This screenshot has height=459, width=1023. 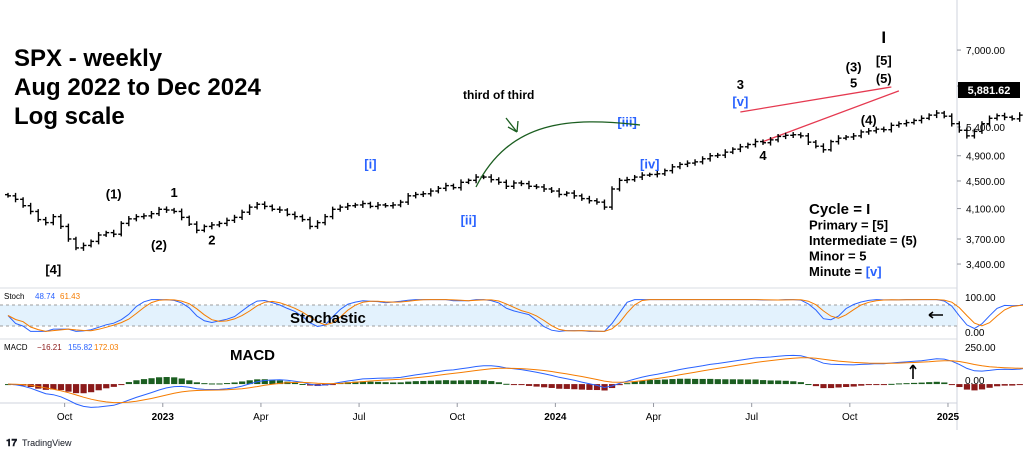 What do you see at coordinates (70, 296) in the screenshot?
I see `stoch-d-value: 61.43` at bounding box center [70, 296].